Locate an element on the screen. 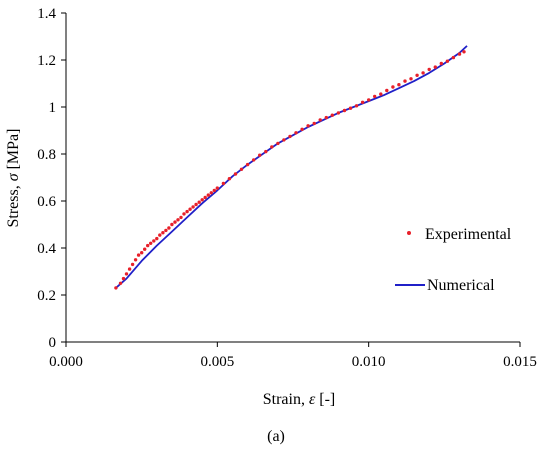  y-tick-label: 0.6 is located at coordinates (46, 202).